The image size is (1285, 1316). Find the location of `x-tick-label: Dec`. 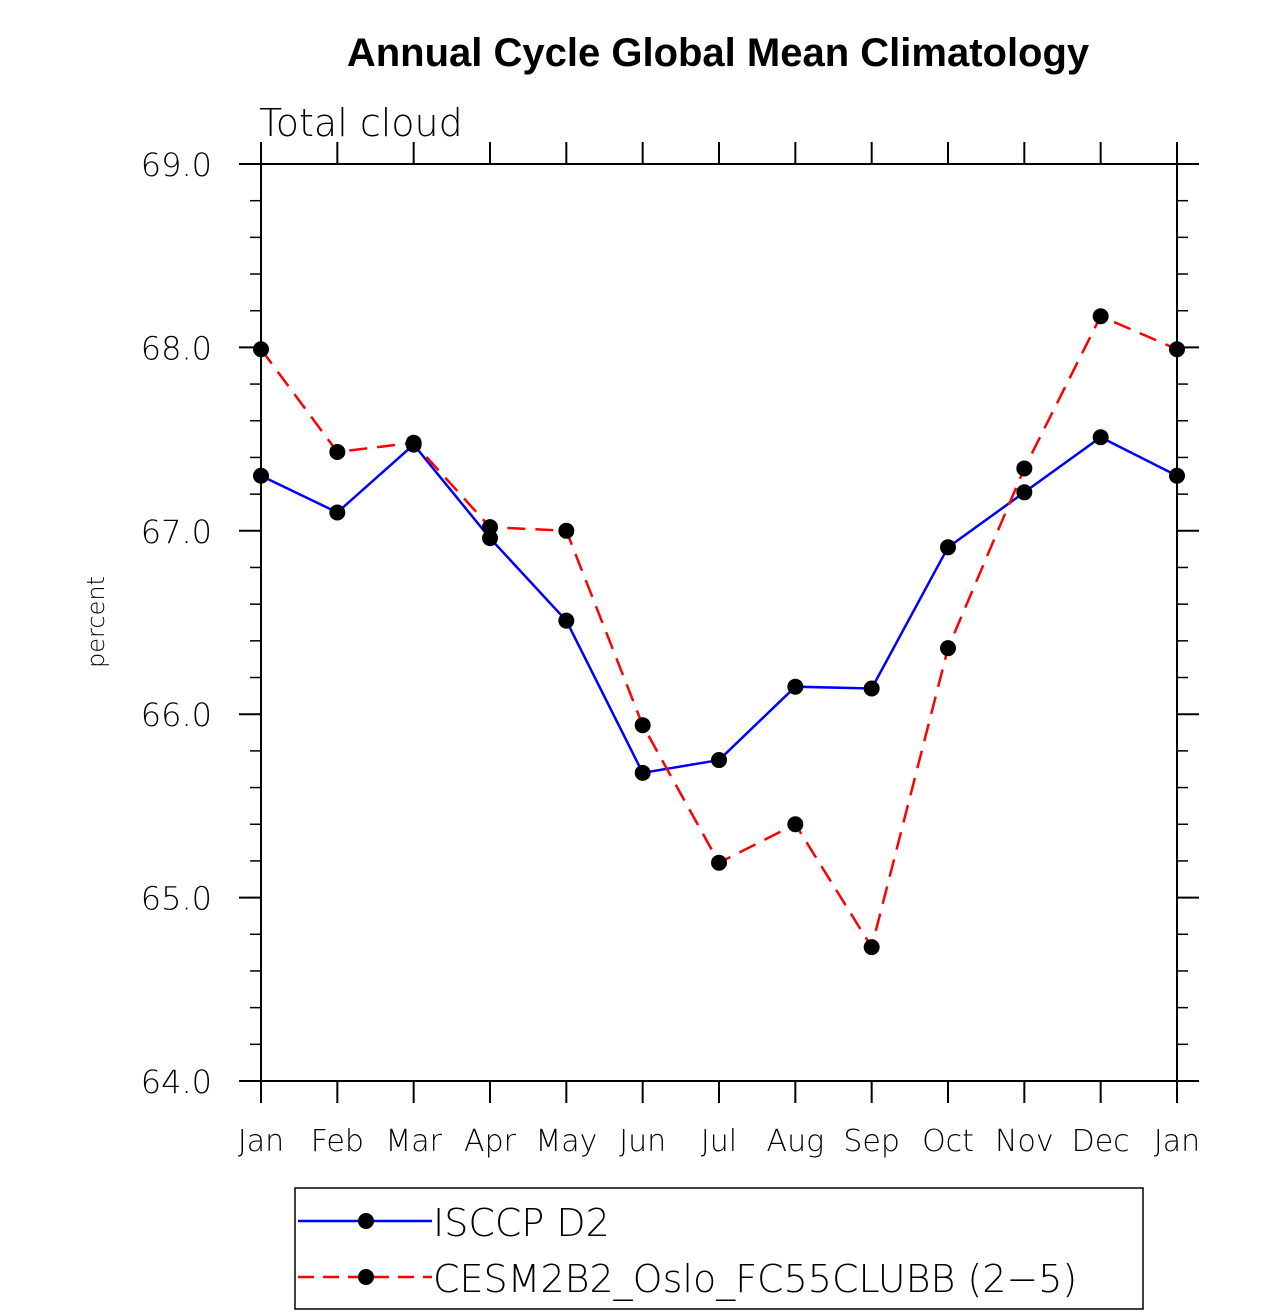

x-tick-label: Dec is located at coordinates (1101, 1141).